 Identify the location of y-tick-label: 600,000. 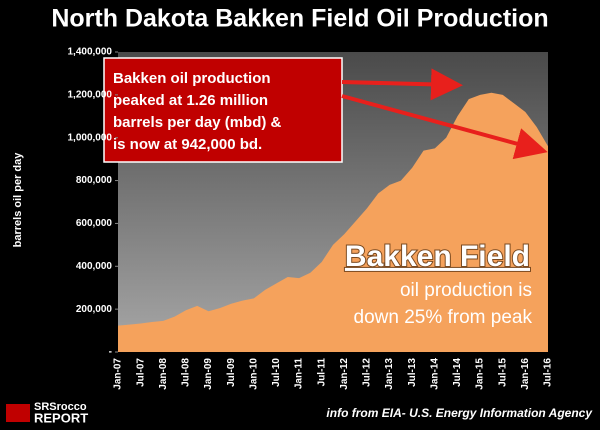
(94, 223).